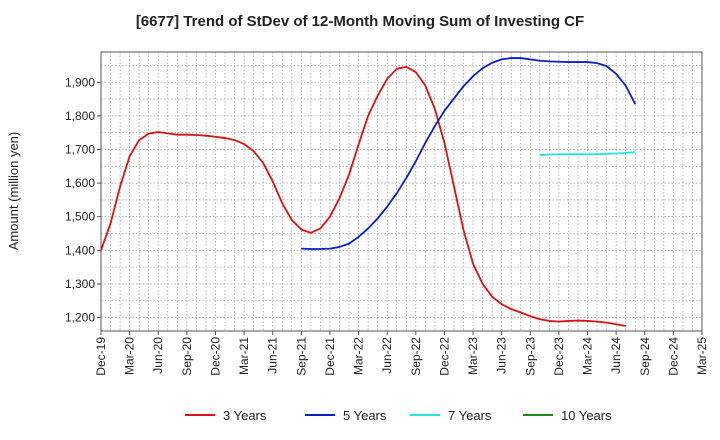  I want to click on y-axis-label: Amount (million yen), so click(13, 191).